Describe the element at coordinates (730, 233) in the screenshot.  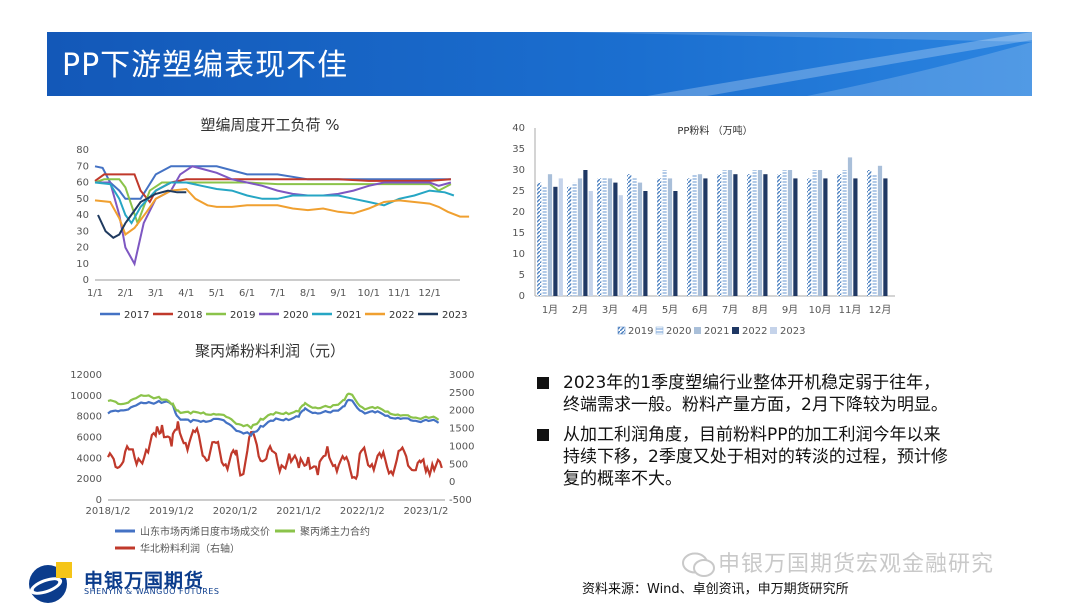
I see `bar-2021-7月` at that location.